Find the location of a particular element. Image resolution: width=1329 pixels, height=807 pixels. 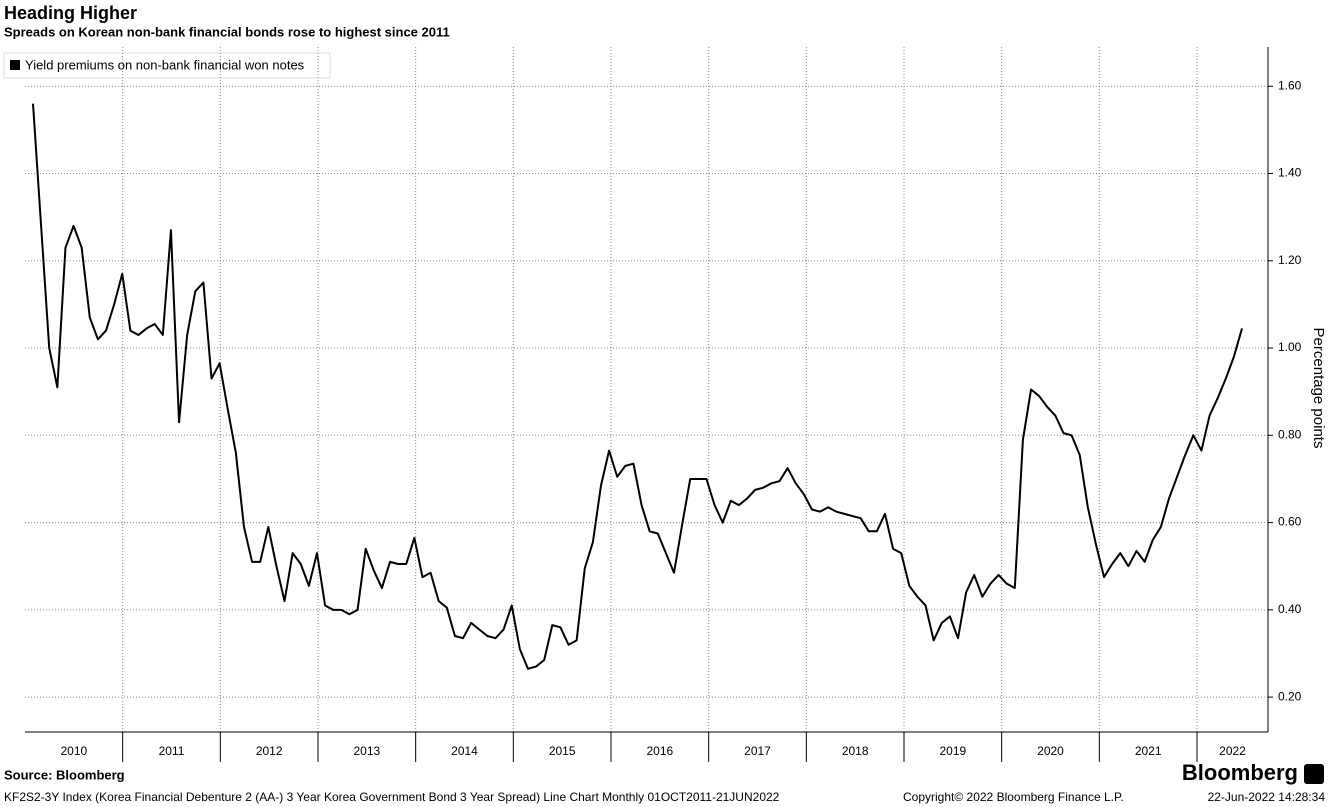

chart-title: Heading Higher is located at coordinates (70, 13).